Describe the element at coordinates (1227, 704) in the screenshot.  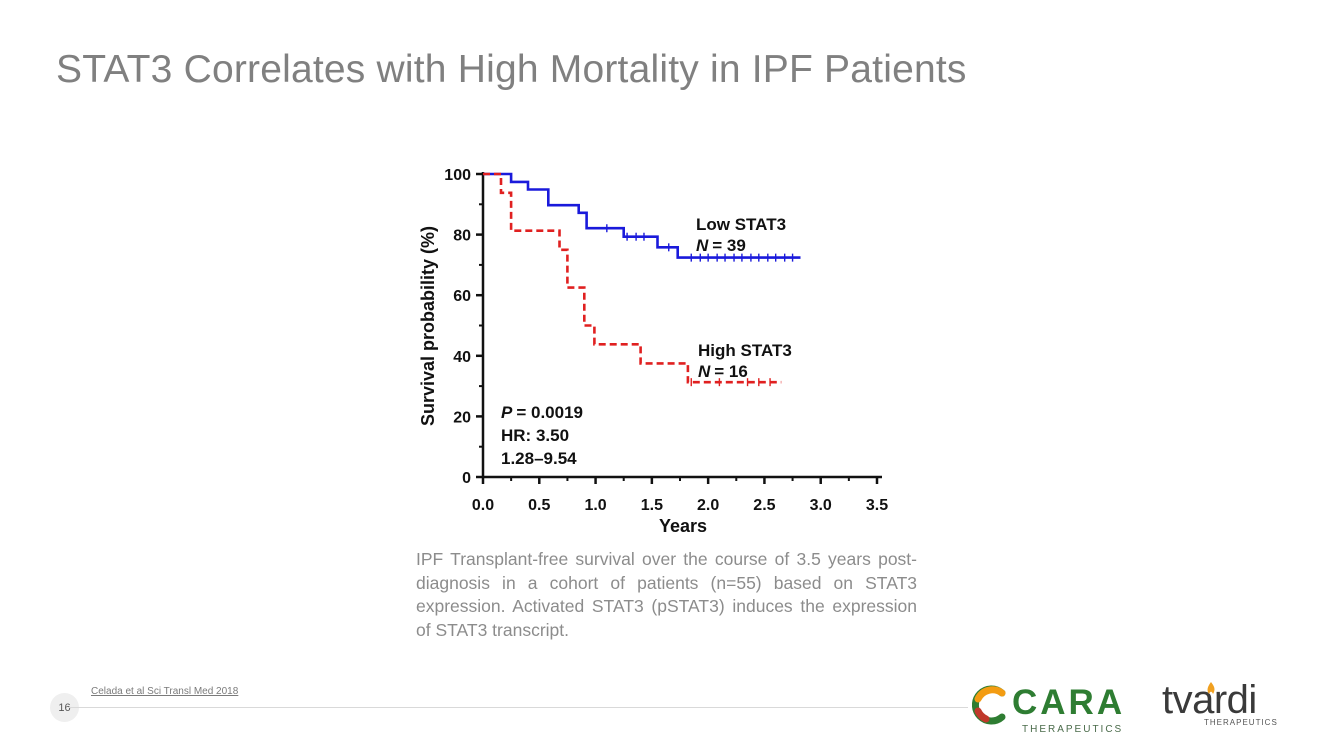
I see `tvardi-logo: tvardi THERAPEUTICS` at that location.